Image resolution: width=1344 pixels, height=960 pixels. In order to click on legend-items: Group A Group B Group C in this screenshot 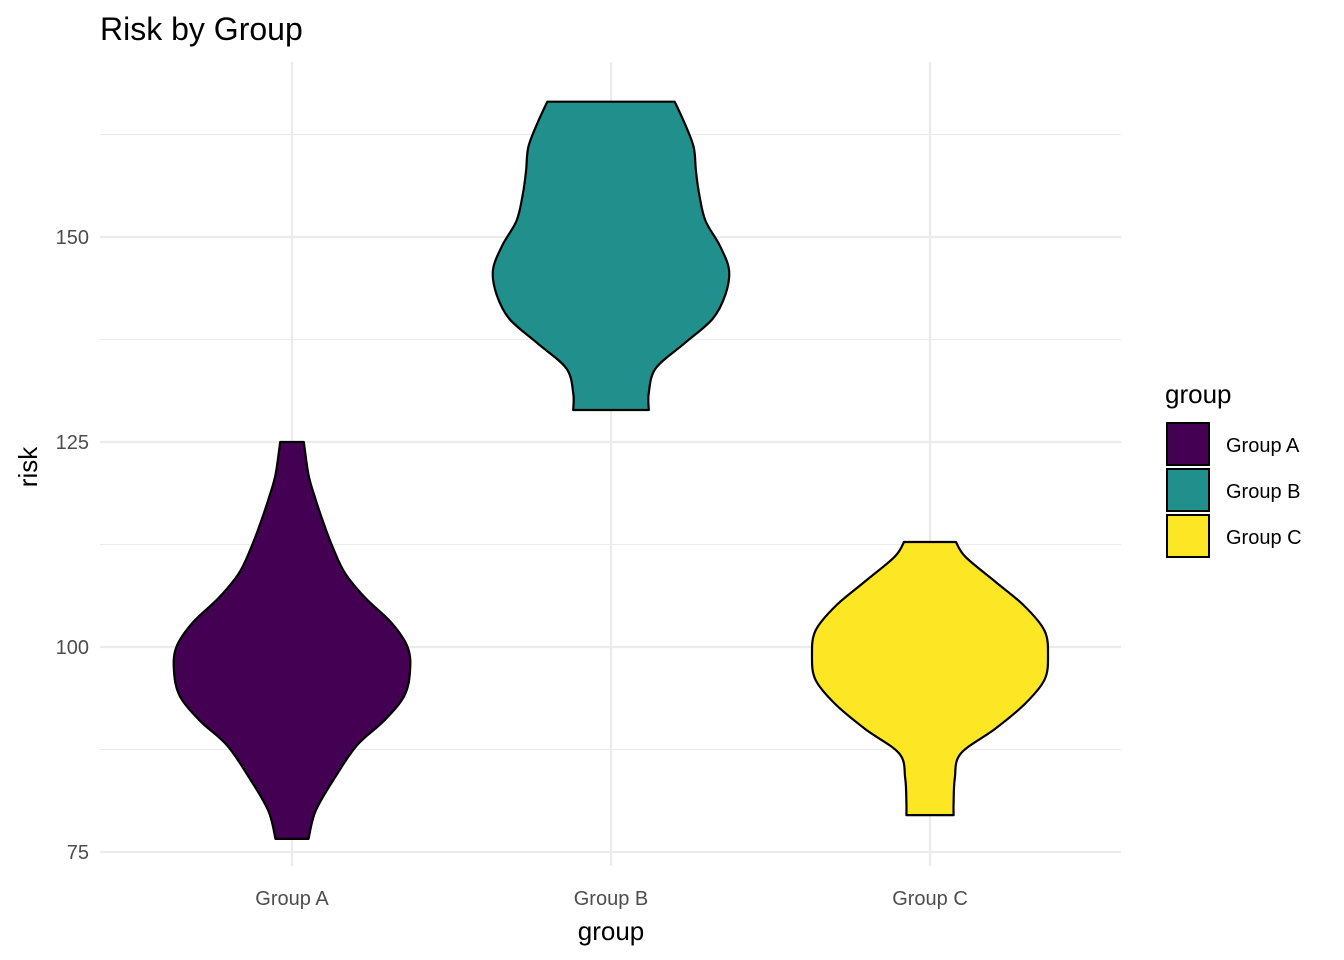, I will do `click(1234, 490)`.